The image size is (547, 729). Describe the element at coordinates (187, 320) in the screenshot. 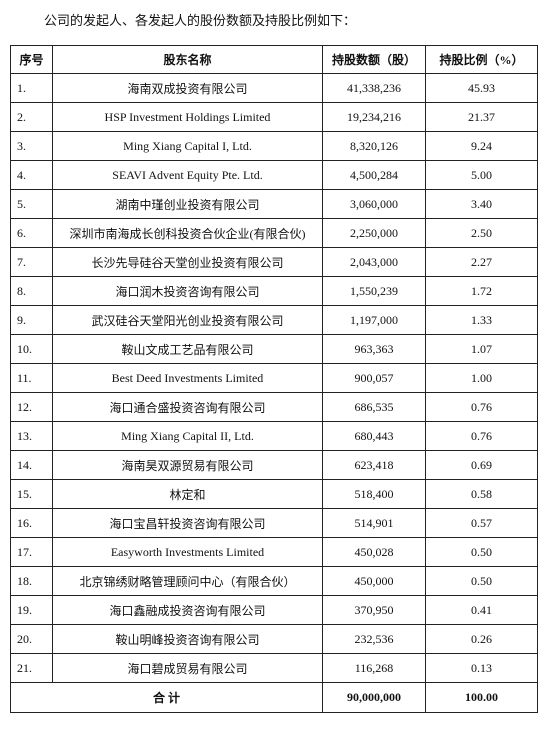

I see `table-cell: 武汉硅谷天堂阳光创业投资有限公司` at that location.